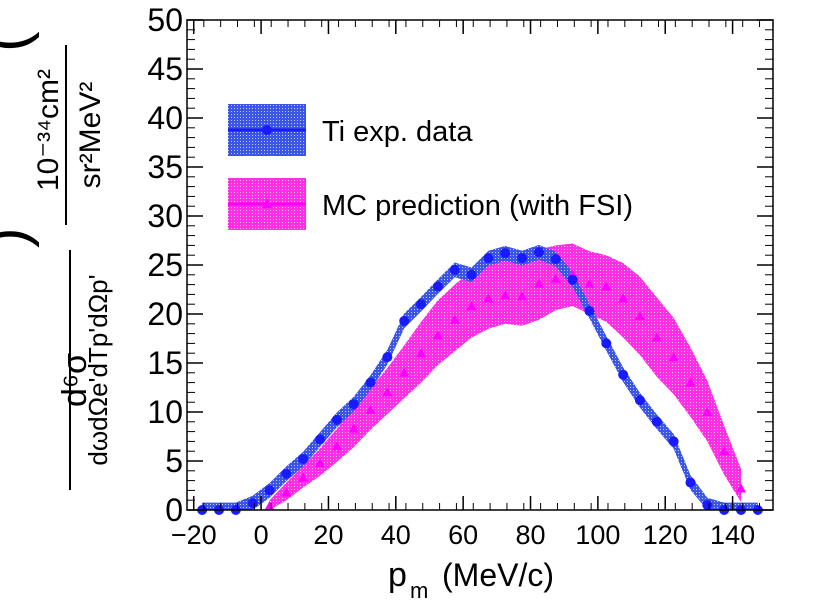 The height and width of the screenshot is (605, 830). I want to click on x-axis-label: p, so click(397, 575).